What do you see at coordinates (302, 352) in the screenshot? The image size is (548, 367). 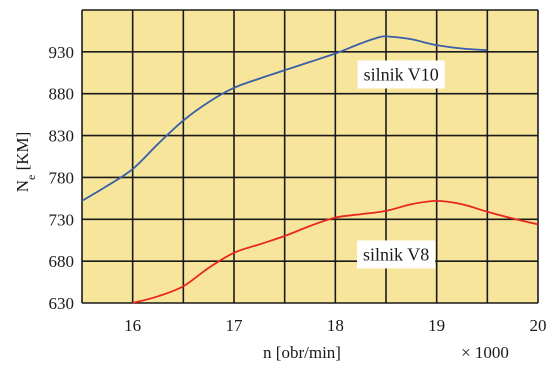 I see `x-axis-label: n [obr/min]` at bounding box center [302, 352].